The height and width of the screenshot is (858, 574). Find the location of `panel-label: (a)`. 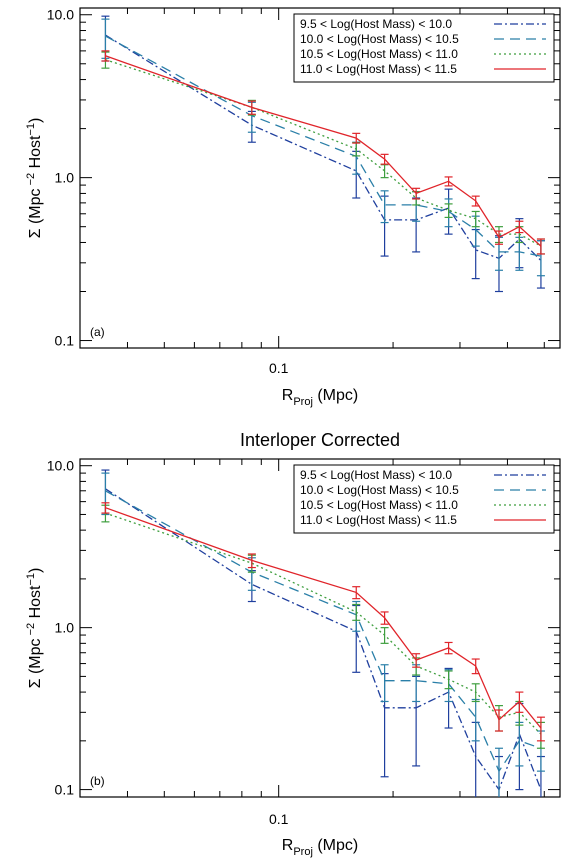

panel-label: (a) is located at coordinates (97, 332).